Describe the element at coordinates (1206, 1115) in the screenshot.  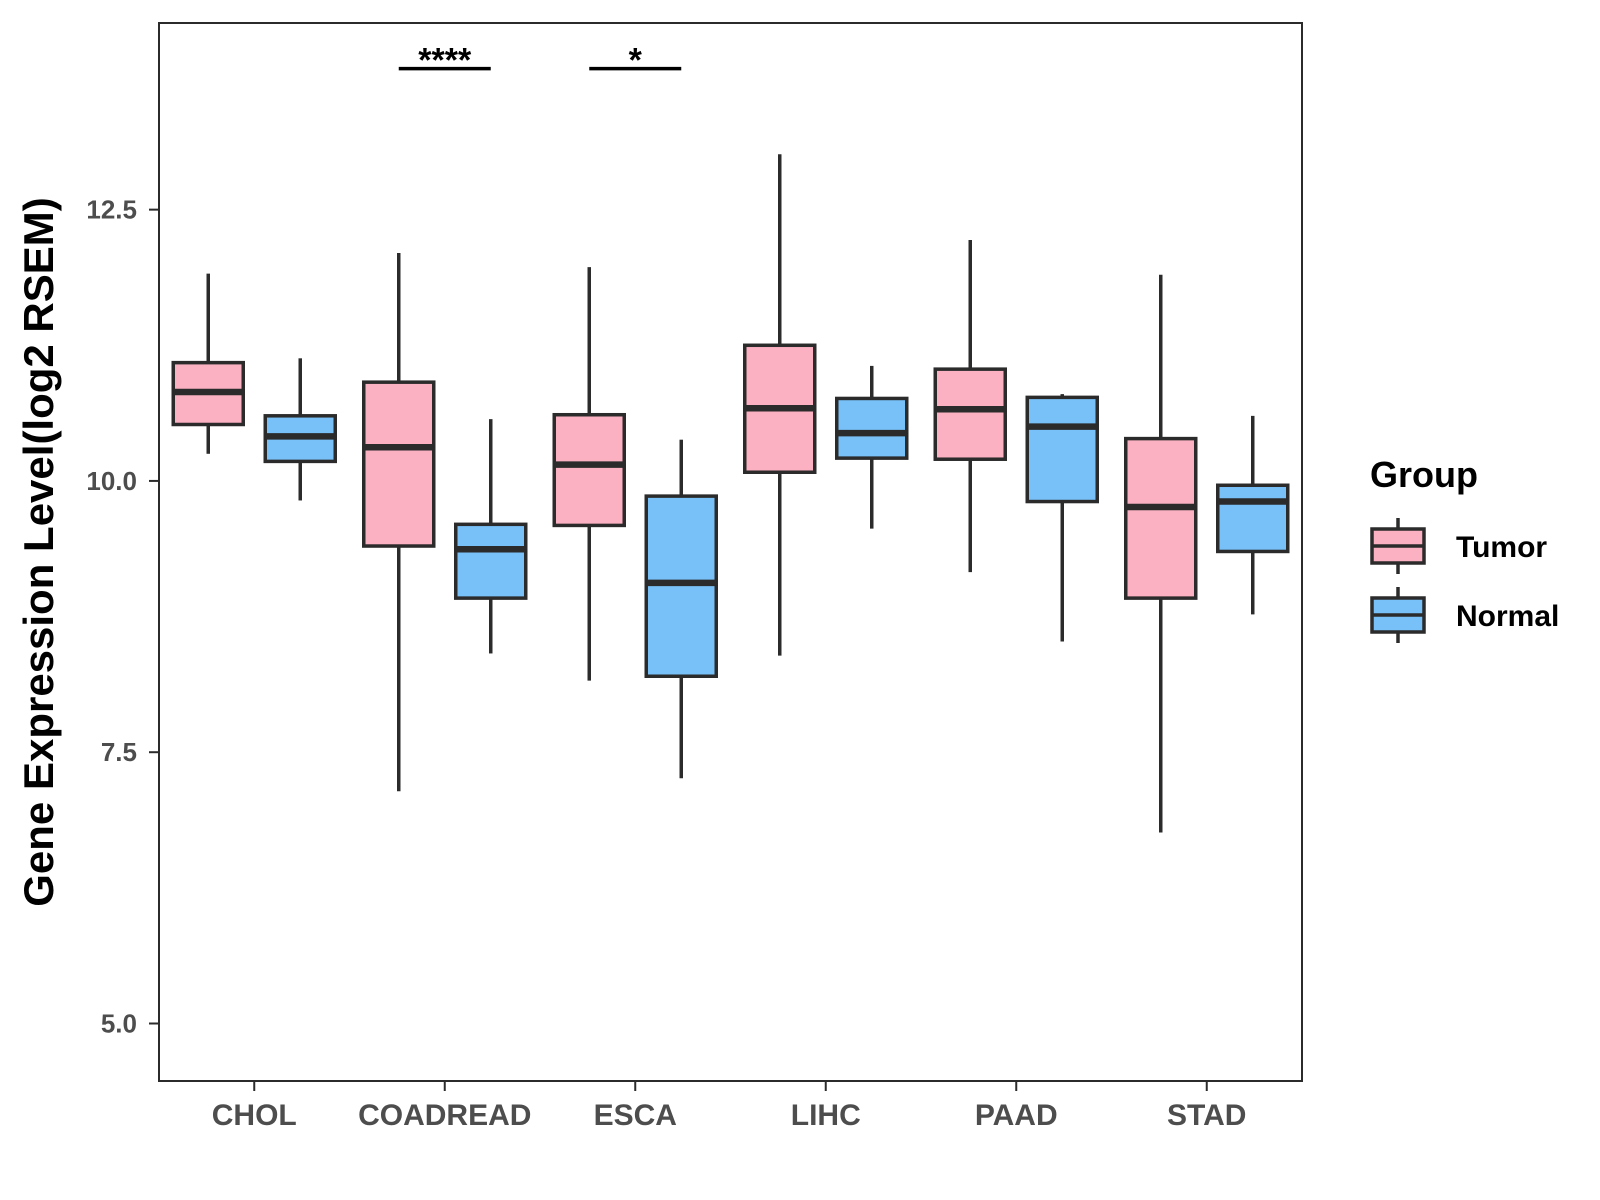
I see `x-tick-label-stad: STAD` at that location.